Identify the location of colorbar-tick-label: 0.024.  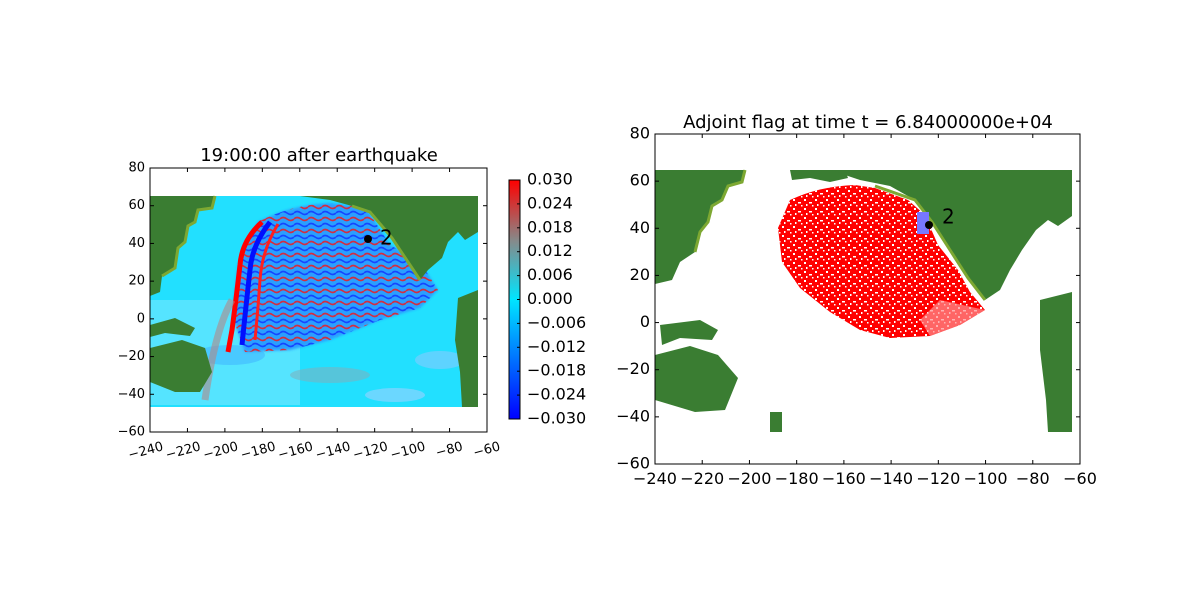
(550, 202).